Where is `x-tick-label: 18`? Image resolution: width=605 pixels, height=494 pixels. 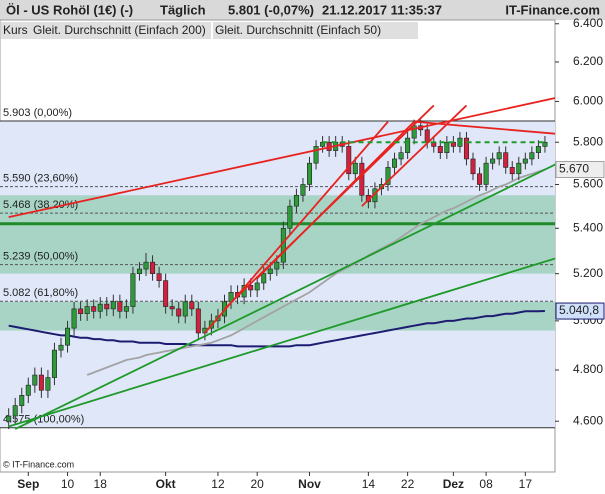
x-tick-label: 18 is located at coordinates (101, 484).